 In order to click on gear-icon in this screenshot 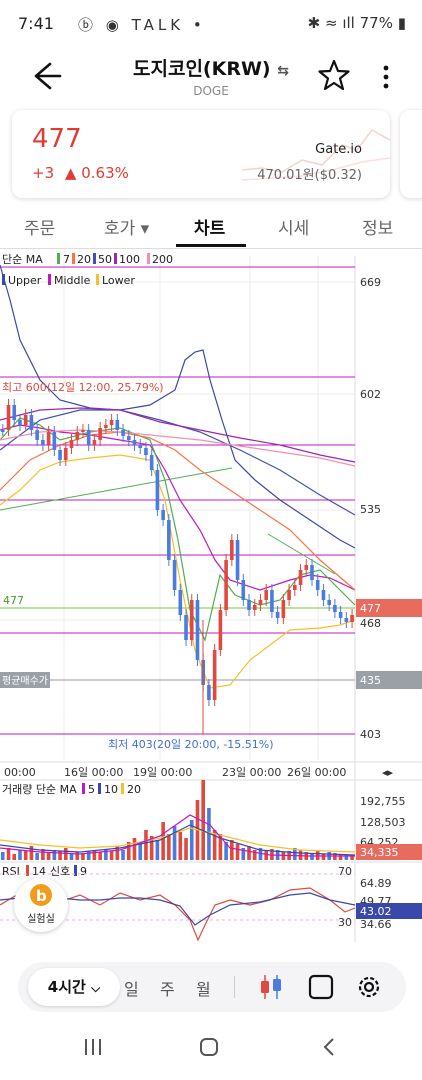, I will do `click(369, 987)`.